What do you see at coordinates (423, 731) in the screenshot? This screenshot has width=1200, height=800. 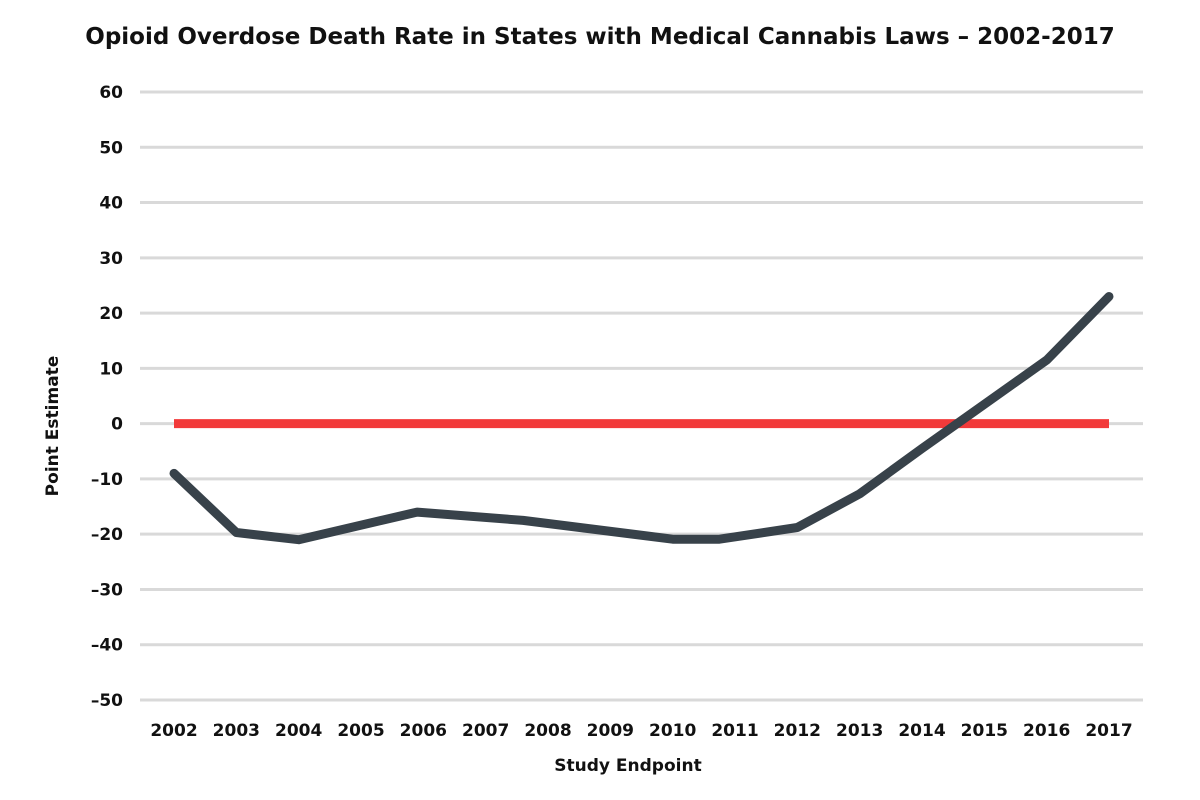 I see `x-tick-label: 2006` at bounding box center [423, 731].